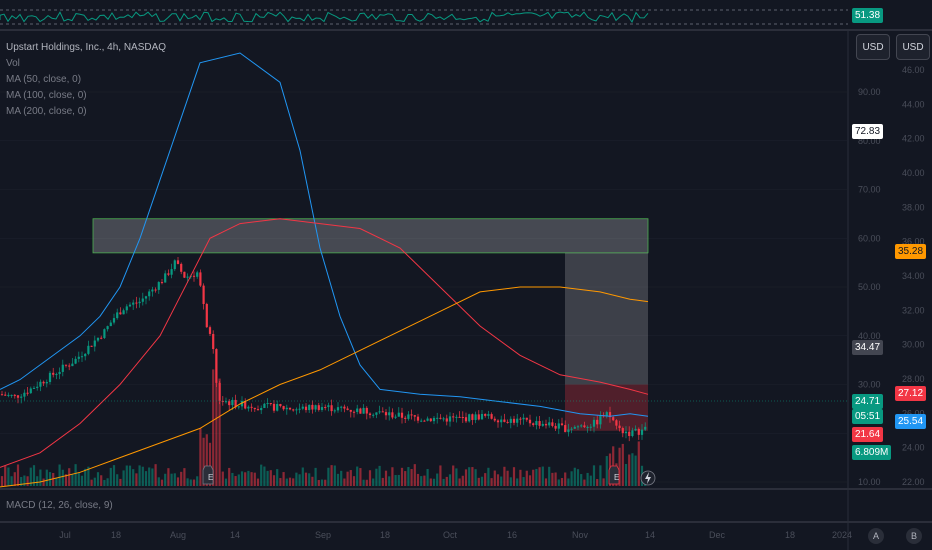 The image size is (932, 550). What do you see at coordinates (46, 95) in the screenshot?
I see `ma100-label: MA (100, close, 0)` at bounding box center [46, 95].